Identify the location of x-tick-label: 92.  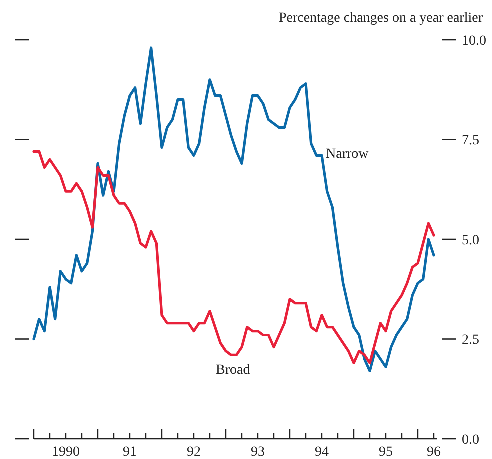
(194, 452).